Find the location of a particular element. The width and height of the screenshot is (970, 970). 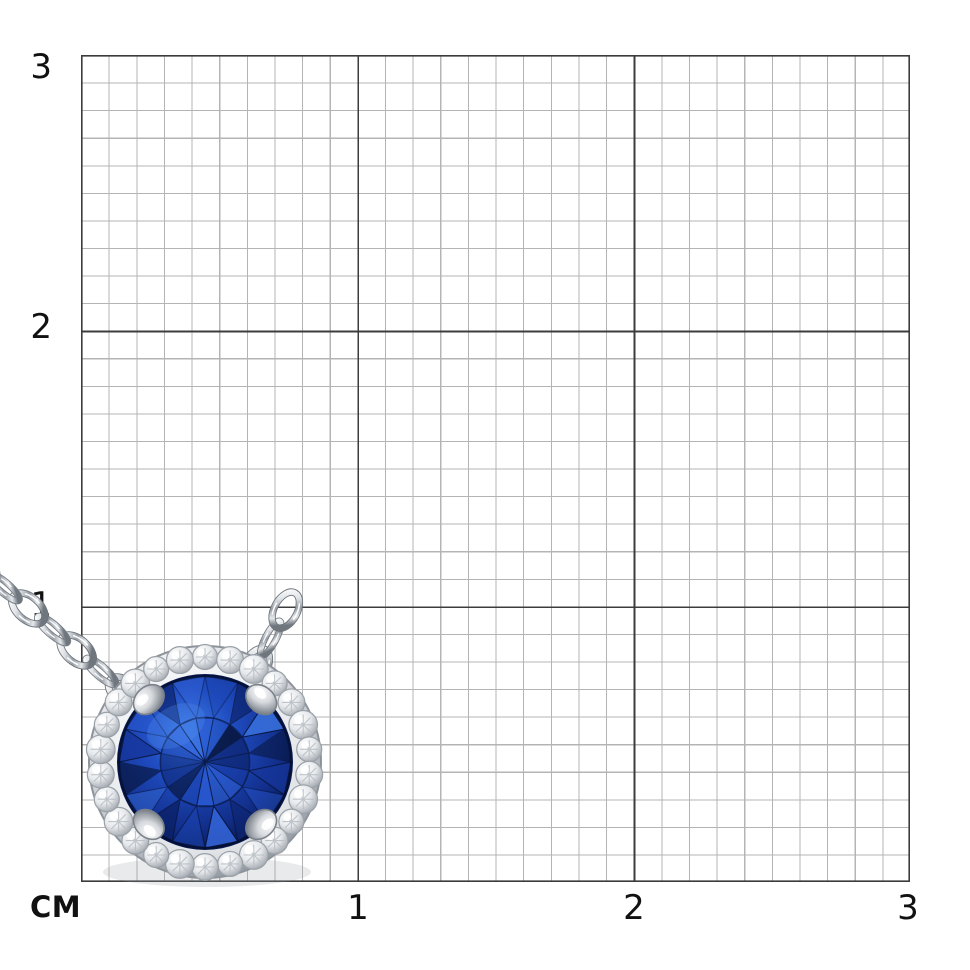

y-axis-tick-2: 2 is located at coordinates (41, 327).